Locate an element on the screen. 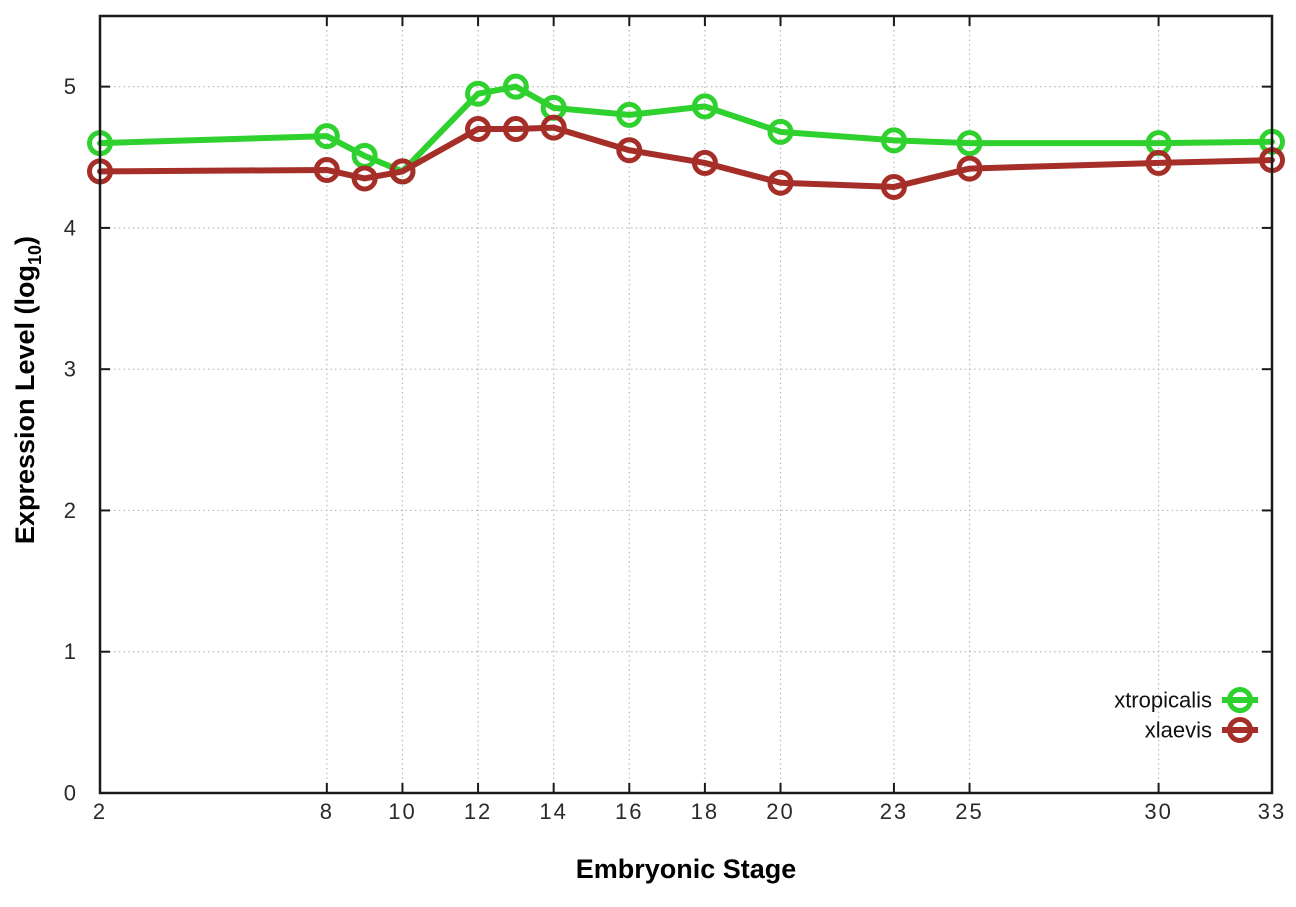 Image resolution: width=1296 pixels, height=907 pixels. x-tick-label: 23 is located at coordinates (894, 811).